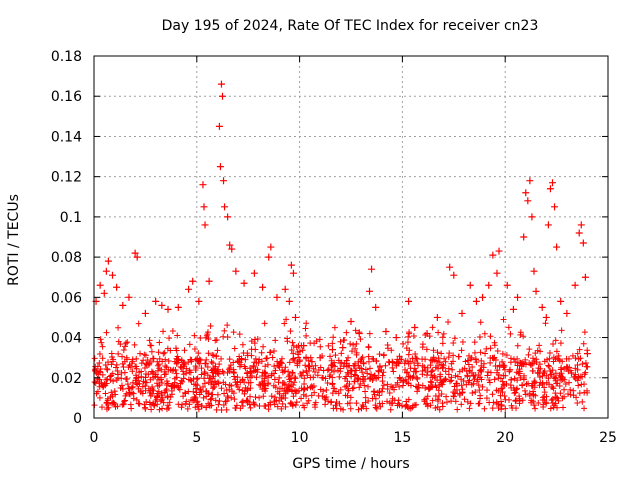  What do you see at coordinates (505, 438) in the screenshot?
I see `x-tick-label: 20` at bounding box center [505, 438].